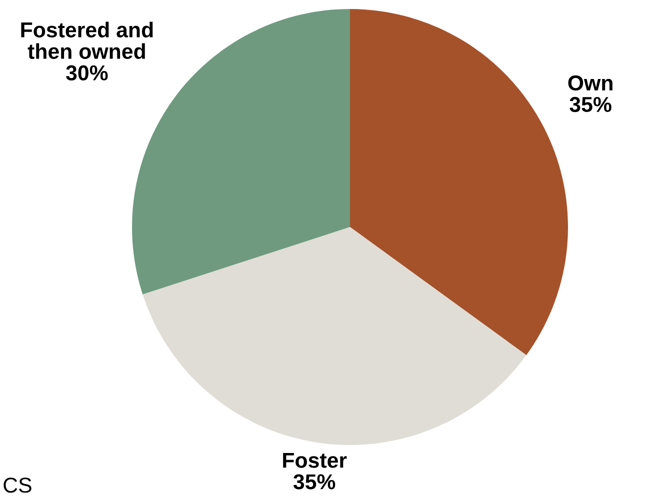 This screenshot has height=502, width=649. Describe the element at coordinates (590, 83) in the screenshot. I see `slice-label: Own` at that location.